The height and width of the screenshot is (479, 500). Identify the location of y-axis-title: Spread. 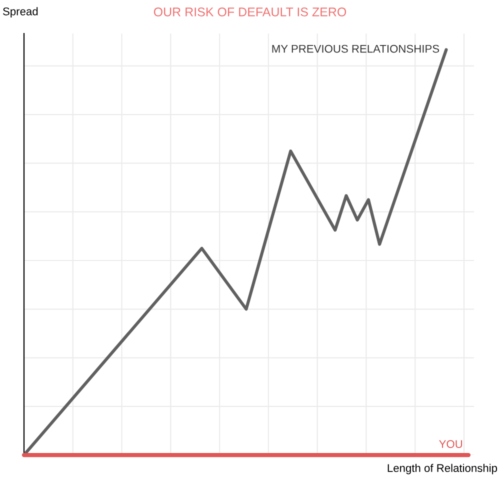
(20, 12).